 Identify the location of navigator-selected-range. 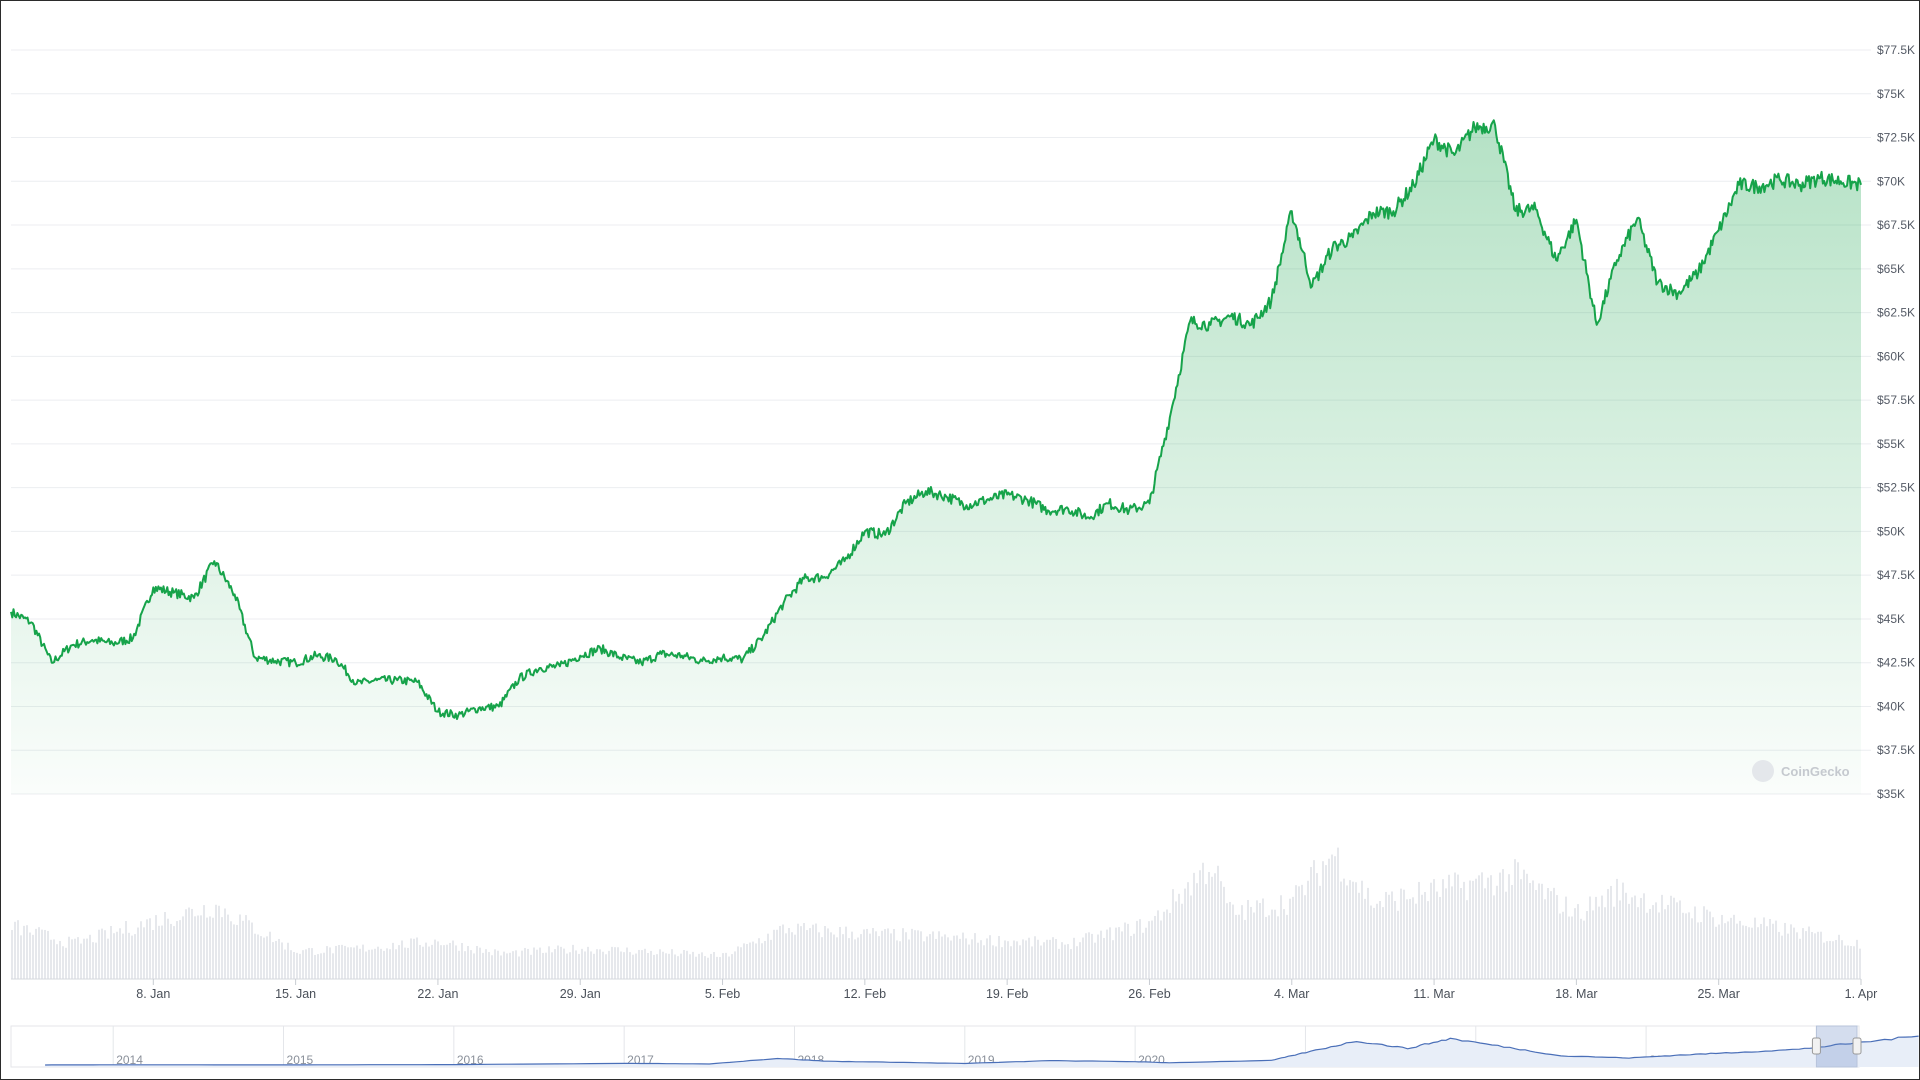
(1836, 1046).